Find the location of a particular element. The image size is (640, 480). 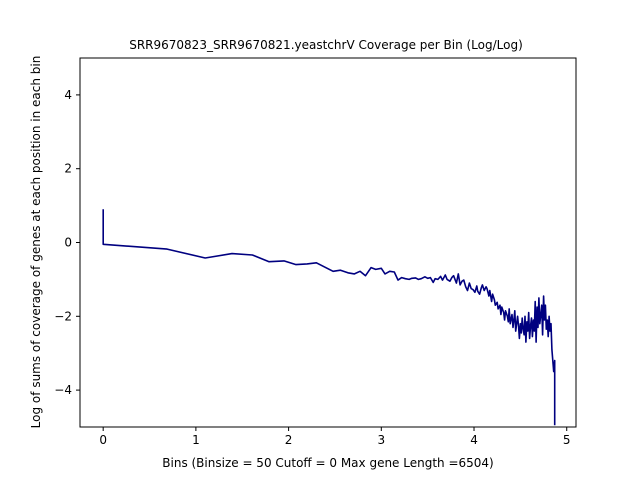

y-tick-label: 0 is located at coordinates (68, 243).